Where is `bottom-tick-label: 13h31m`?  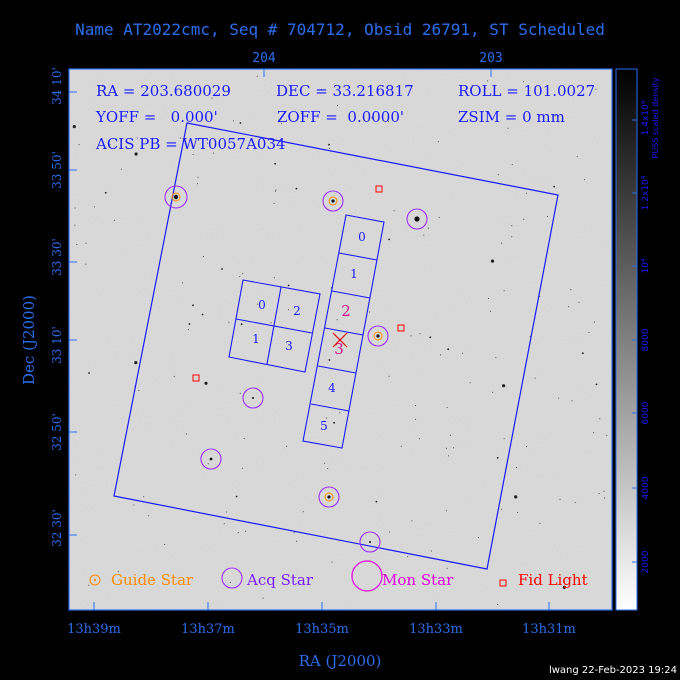
bottom-tick-label: 13h31m is located at coordinates (549, 629).